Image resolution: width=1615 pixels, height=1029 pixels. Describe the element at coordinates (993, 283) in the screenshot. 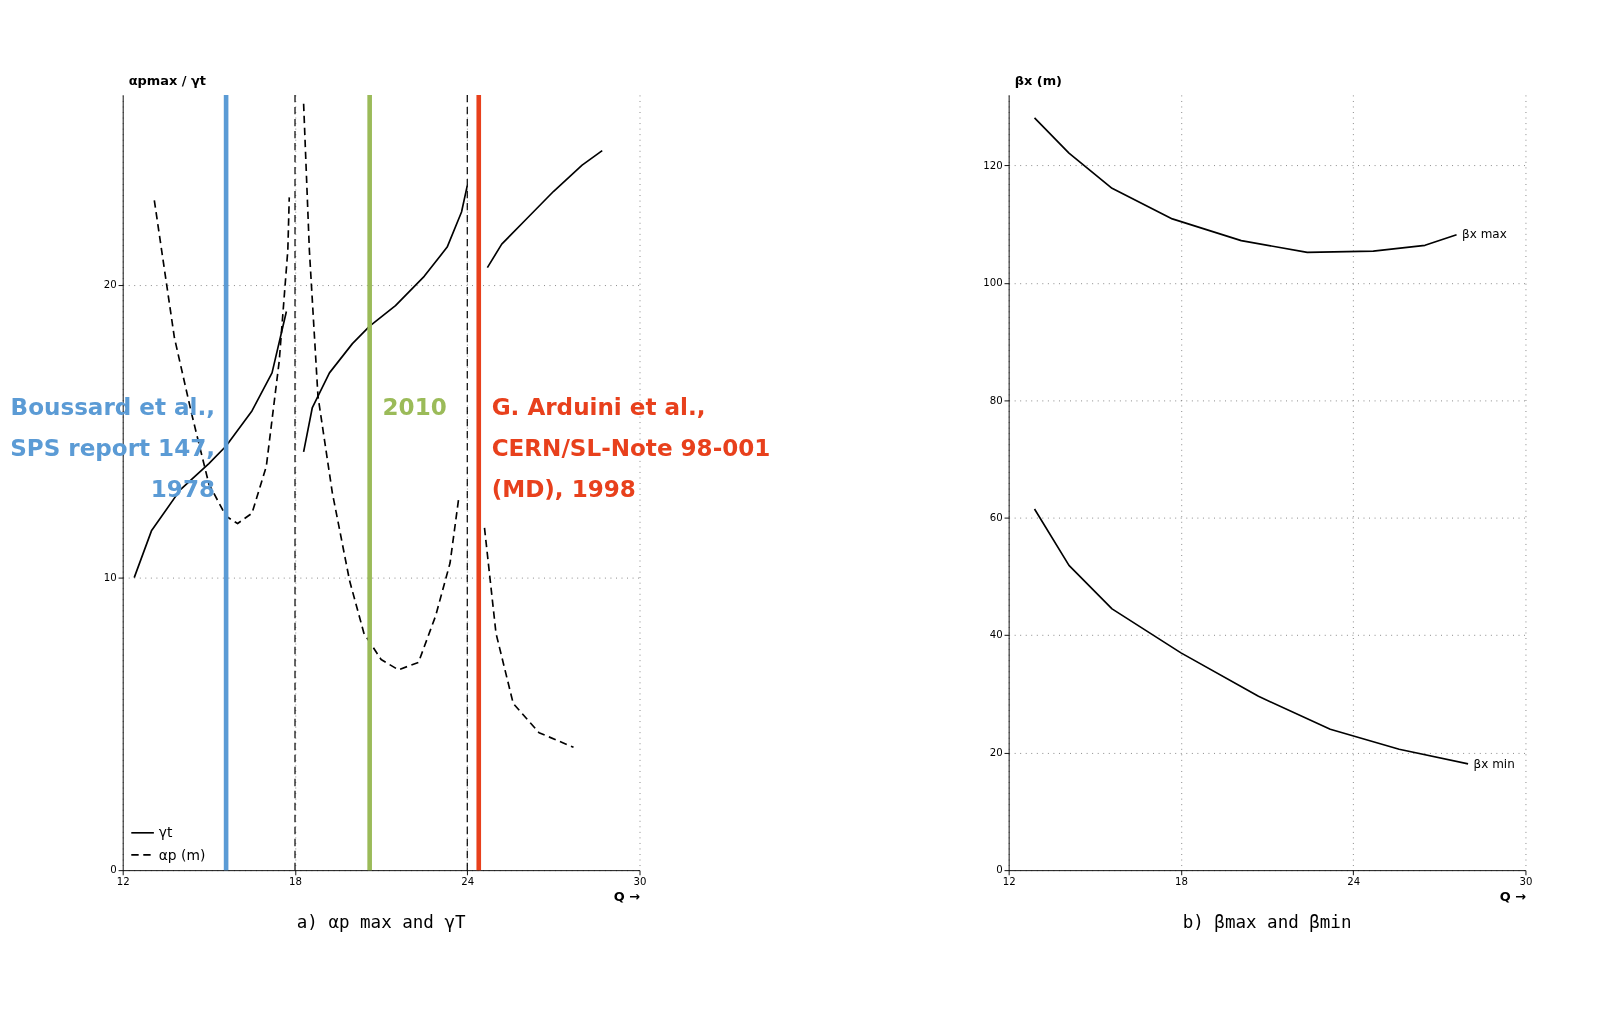

I see `y-tick-label: 100` at that location.